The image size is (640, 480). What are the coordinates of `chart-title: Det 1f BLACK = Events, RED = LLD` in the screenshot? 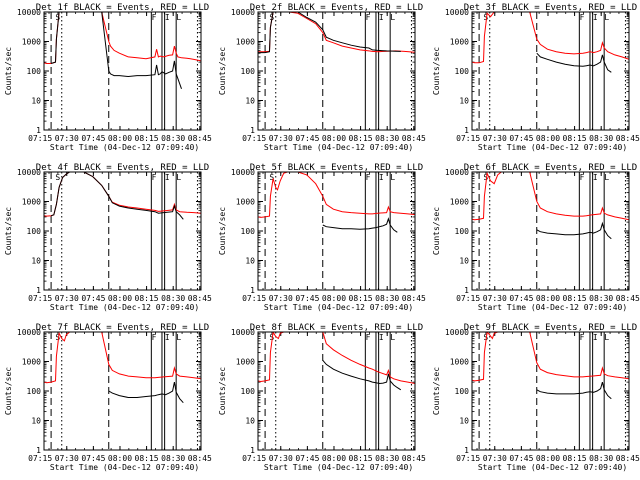 It's located at (122, 8).